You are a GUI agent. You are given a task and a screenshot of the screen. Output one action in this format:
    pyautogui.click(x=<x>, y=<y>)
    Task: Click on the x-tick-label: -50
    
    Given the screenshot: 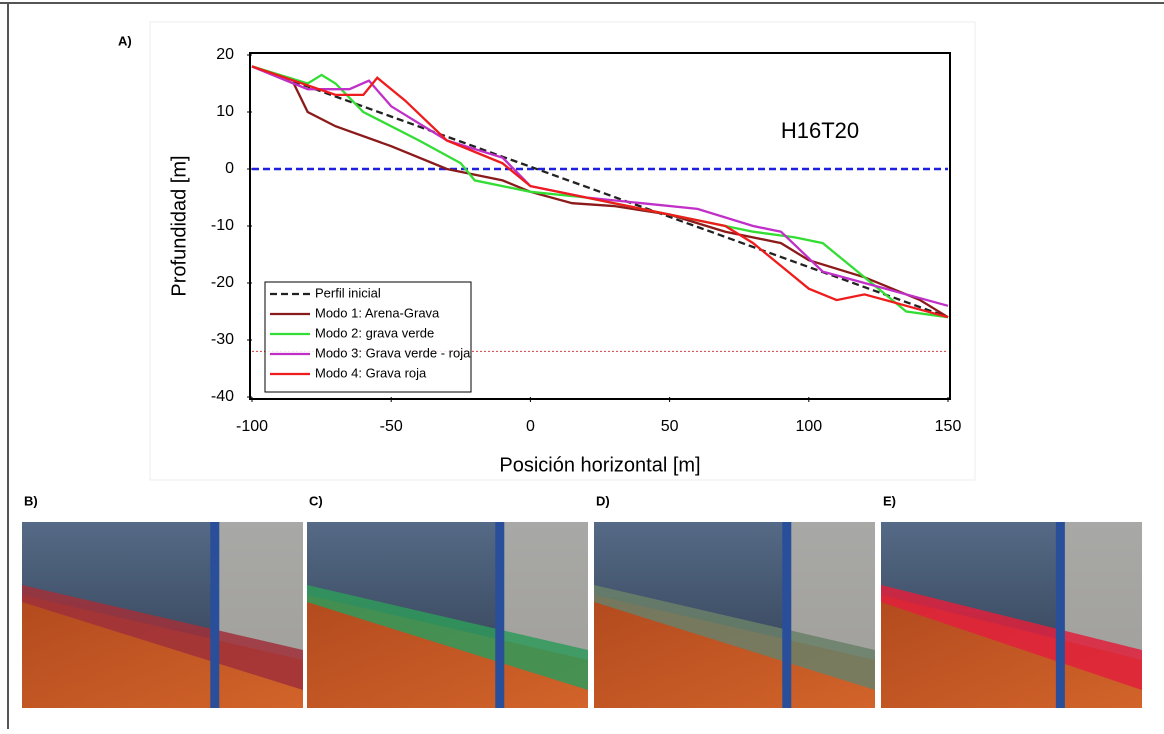 What is the action you would take?
    pyautogui.click(x=391, y=426)
    